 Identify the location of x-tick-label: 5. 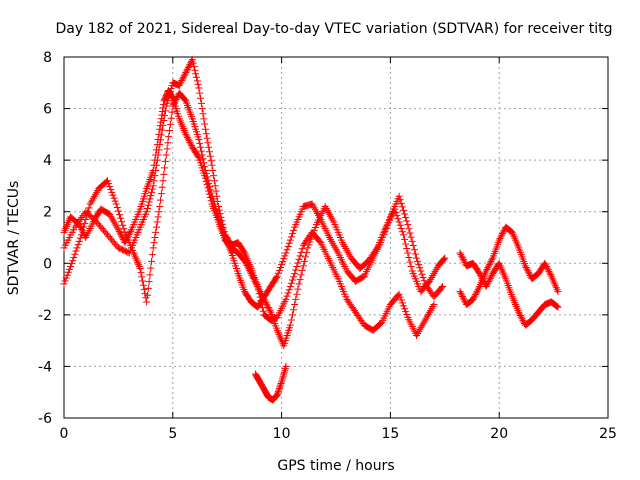
(172, 434).